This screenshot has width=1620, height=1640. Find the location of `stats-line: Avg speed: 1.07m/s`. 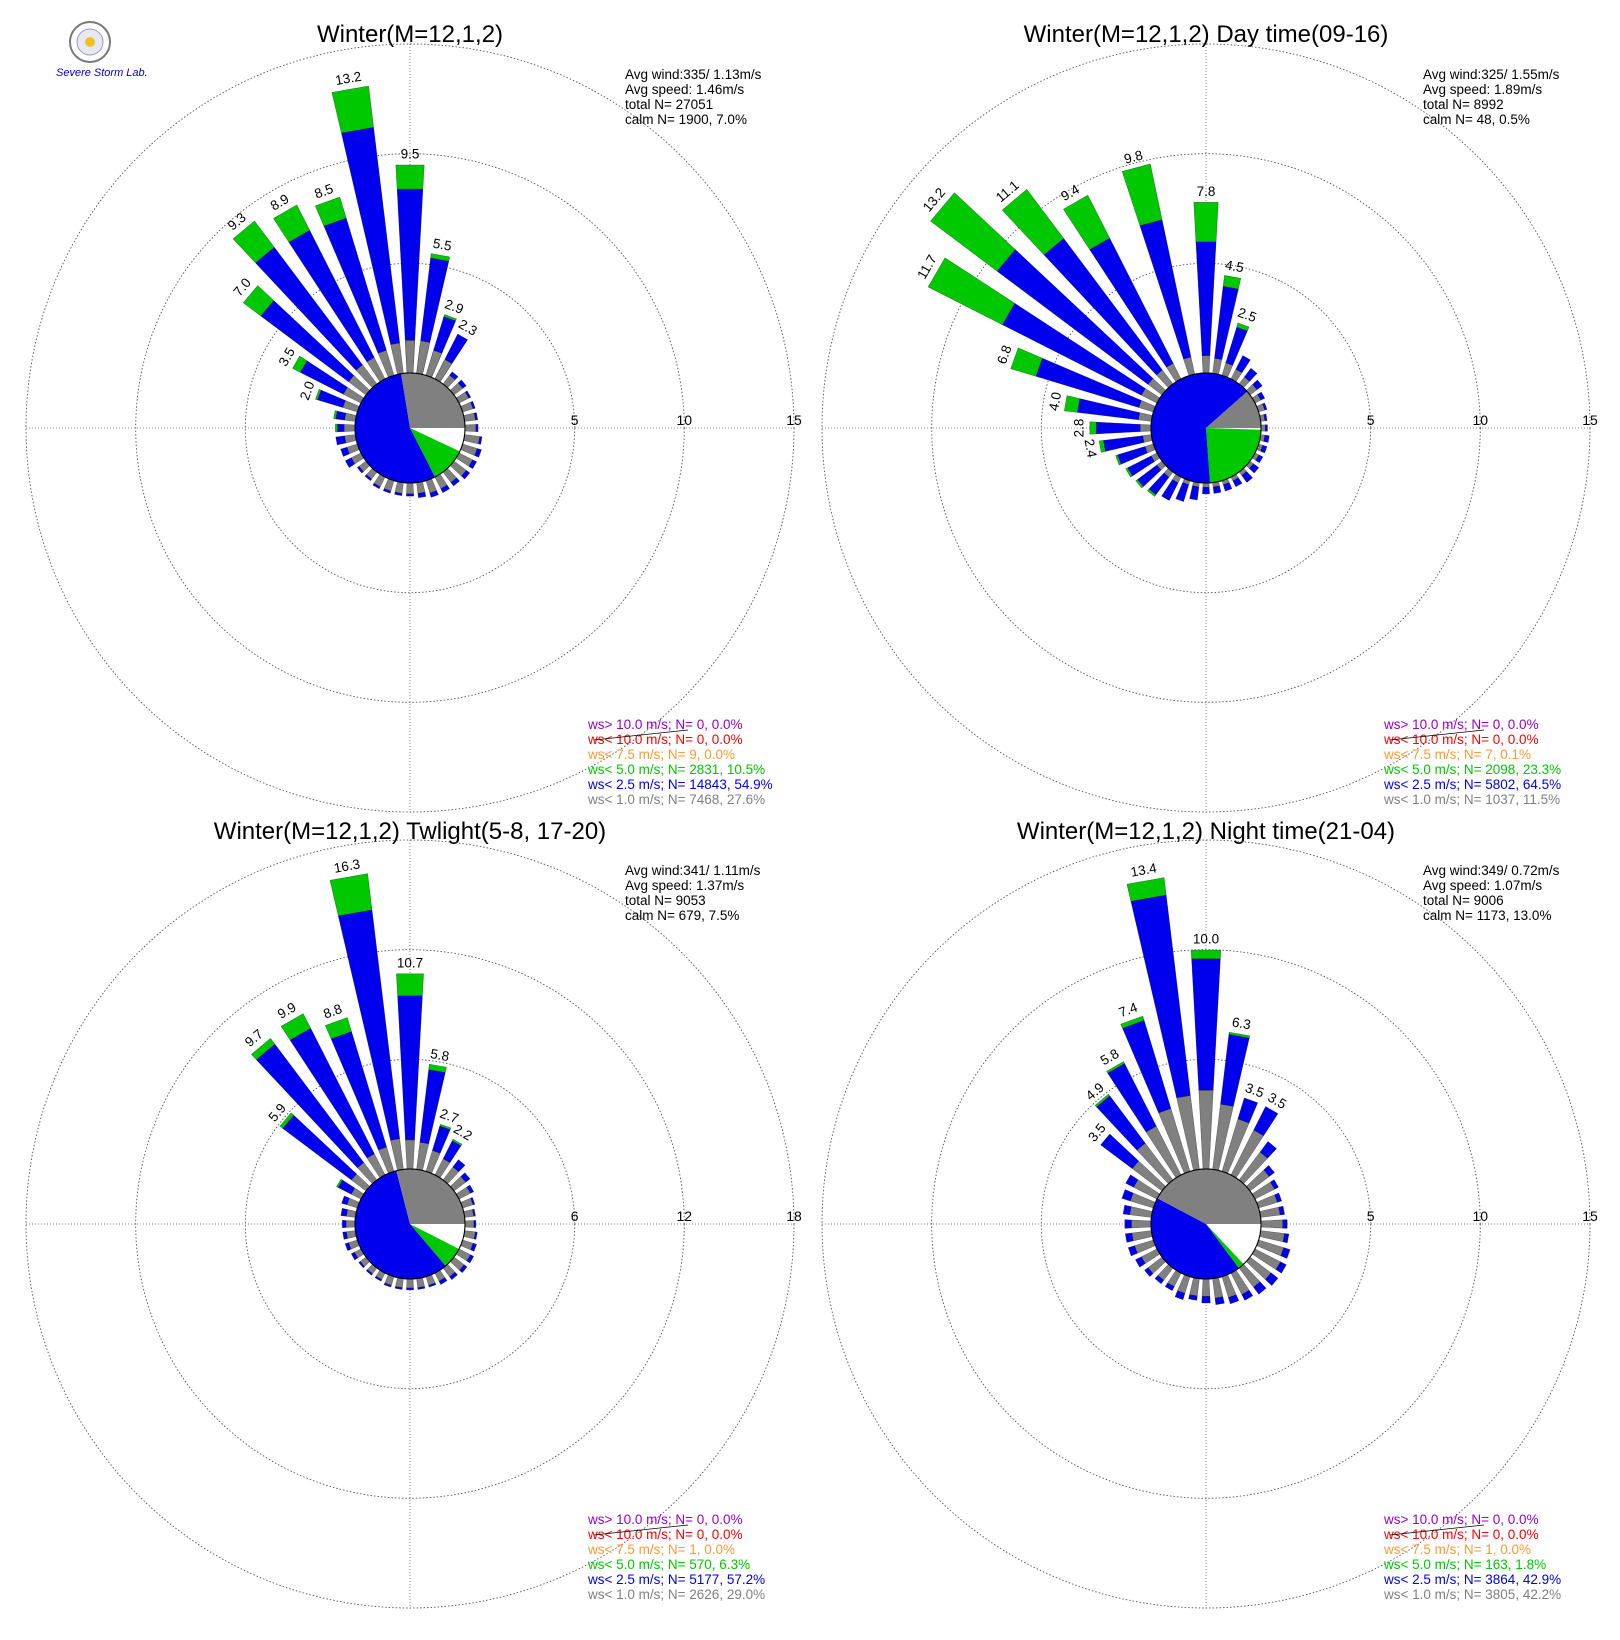

stats-line: Avg speed: 1.07m/s is located at coordinates (1482, 885).